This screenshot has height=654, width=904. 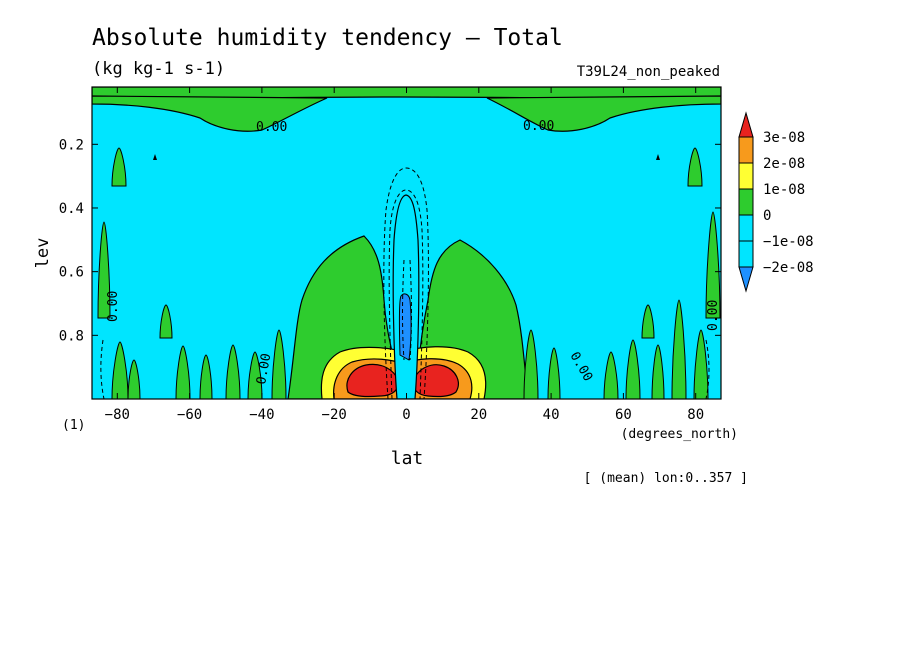 What do you see at coordinates (405, 327) in the screenshot?
I see `region-equatorial-core` at bounding box center [405, 327].